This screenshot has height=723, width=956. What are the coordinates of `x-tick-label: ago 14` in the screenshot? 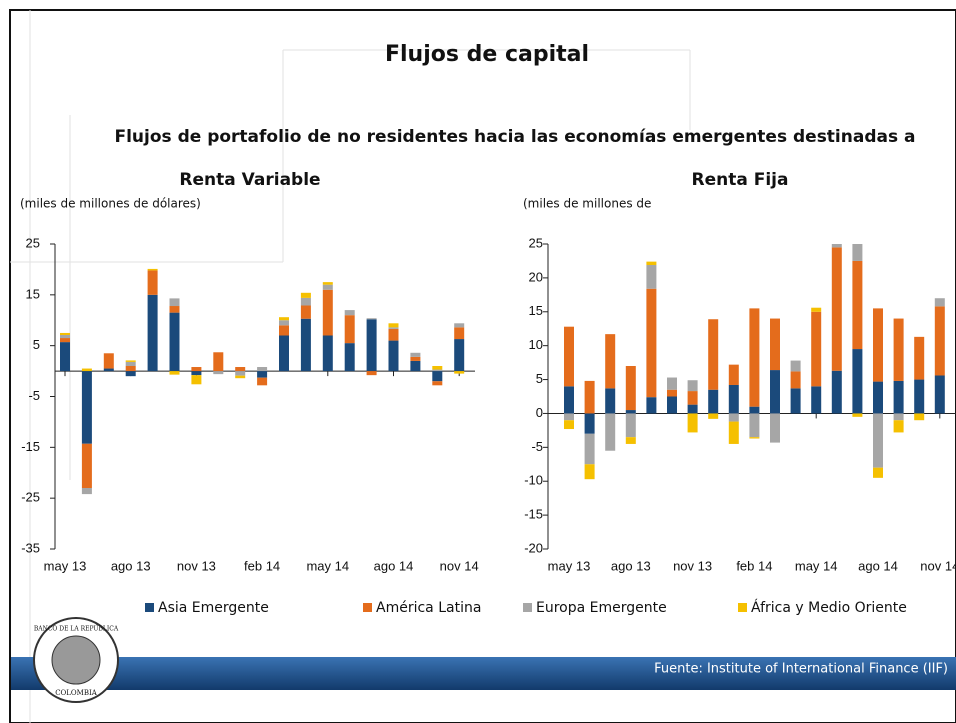 It's located at (394, 565).